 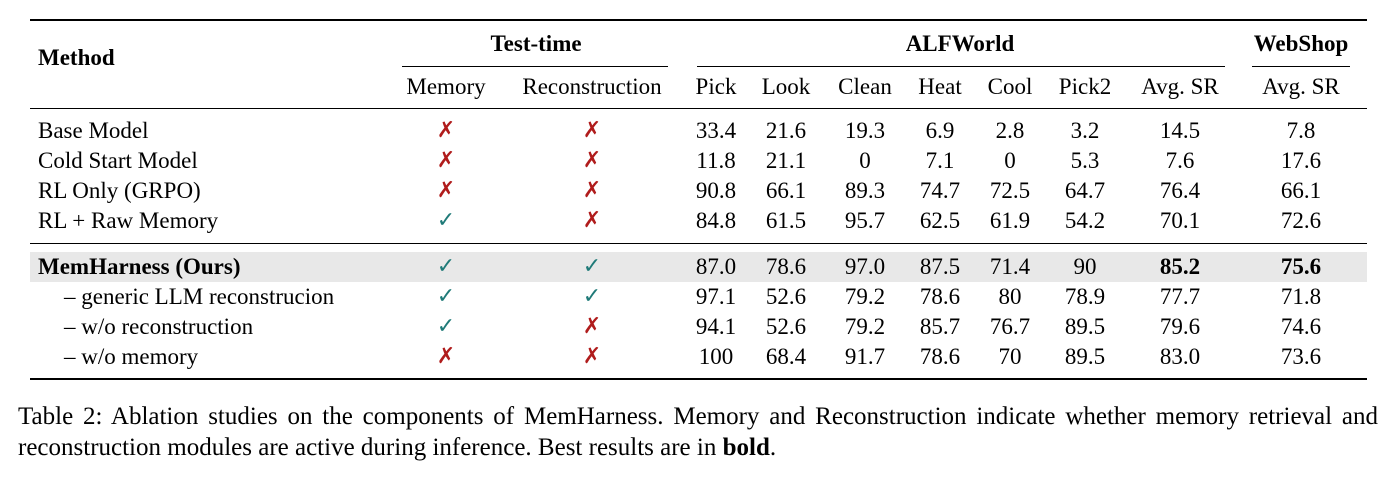 What do you see at coordinates (716, 326) in the screenshot?
I see `table-cell: 94.1` at bounding box center [716, 326].